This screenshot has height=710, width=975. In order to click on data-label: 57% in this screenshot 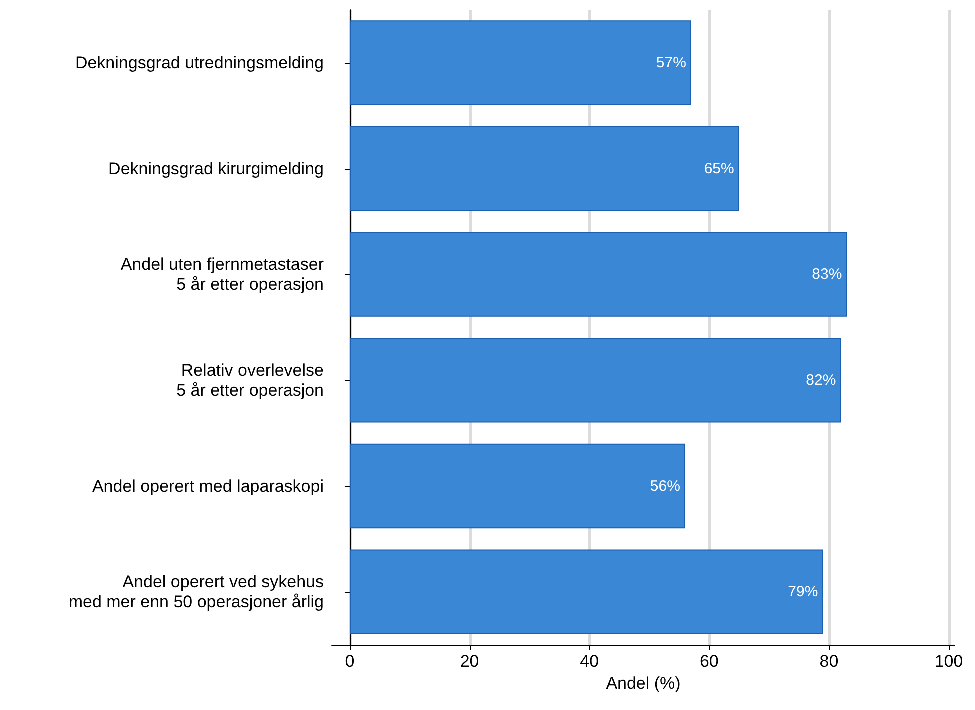, I will do `click(671, 63)`.